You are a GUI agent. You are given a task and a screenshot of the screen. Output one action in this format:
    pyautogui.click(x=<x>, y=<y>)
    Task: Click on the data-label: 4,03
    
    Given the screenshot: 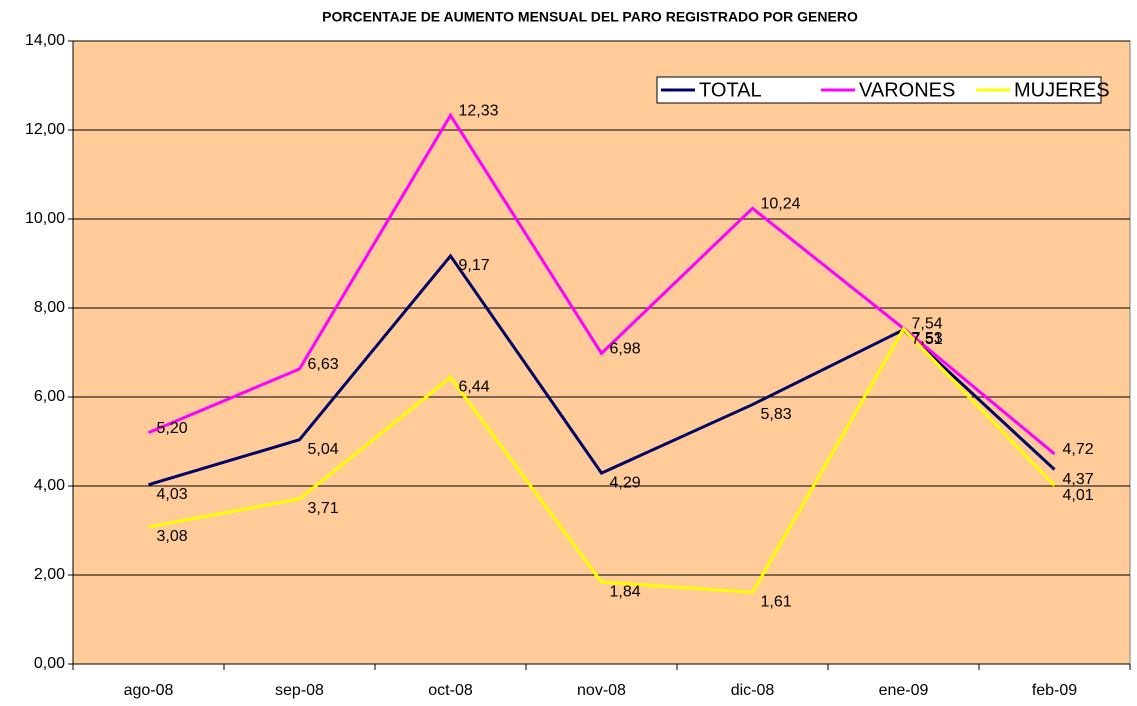 What is the action you would take?
    pyautogui.click(x=172, y=494)
    